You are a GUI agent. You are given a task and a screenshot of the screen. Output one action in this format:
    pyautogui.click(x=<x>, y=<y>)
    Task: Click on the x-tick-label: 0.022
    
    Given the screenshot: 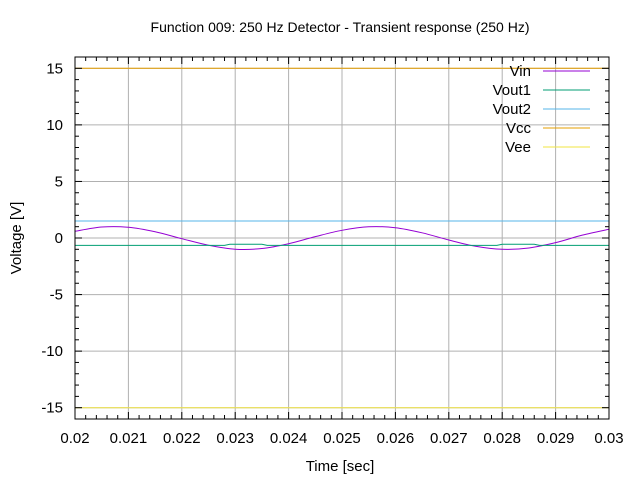 What is the action you would take?
    pyautogui.click(x=182, y=438)
    